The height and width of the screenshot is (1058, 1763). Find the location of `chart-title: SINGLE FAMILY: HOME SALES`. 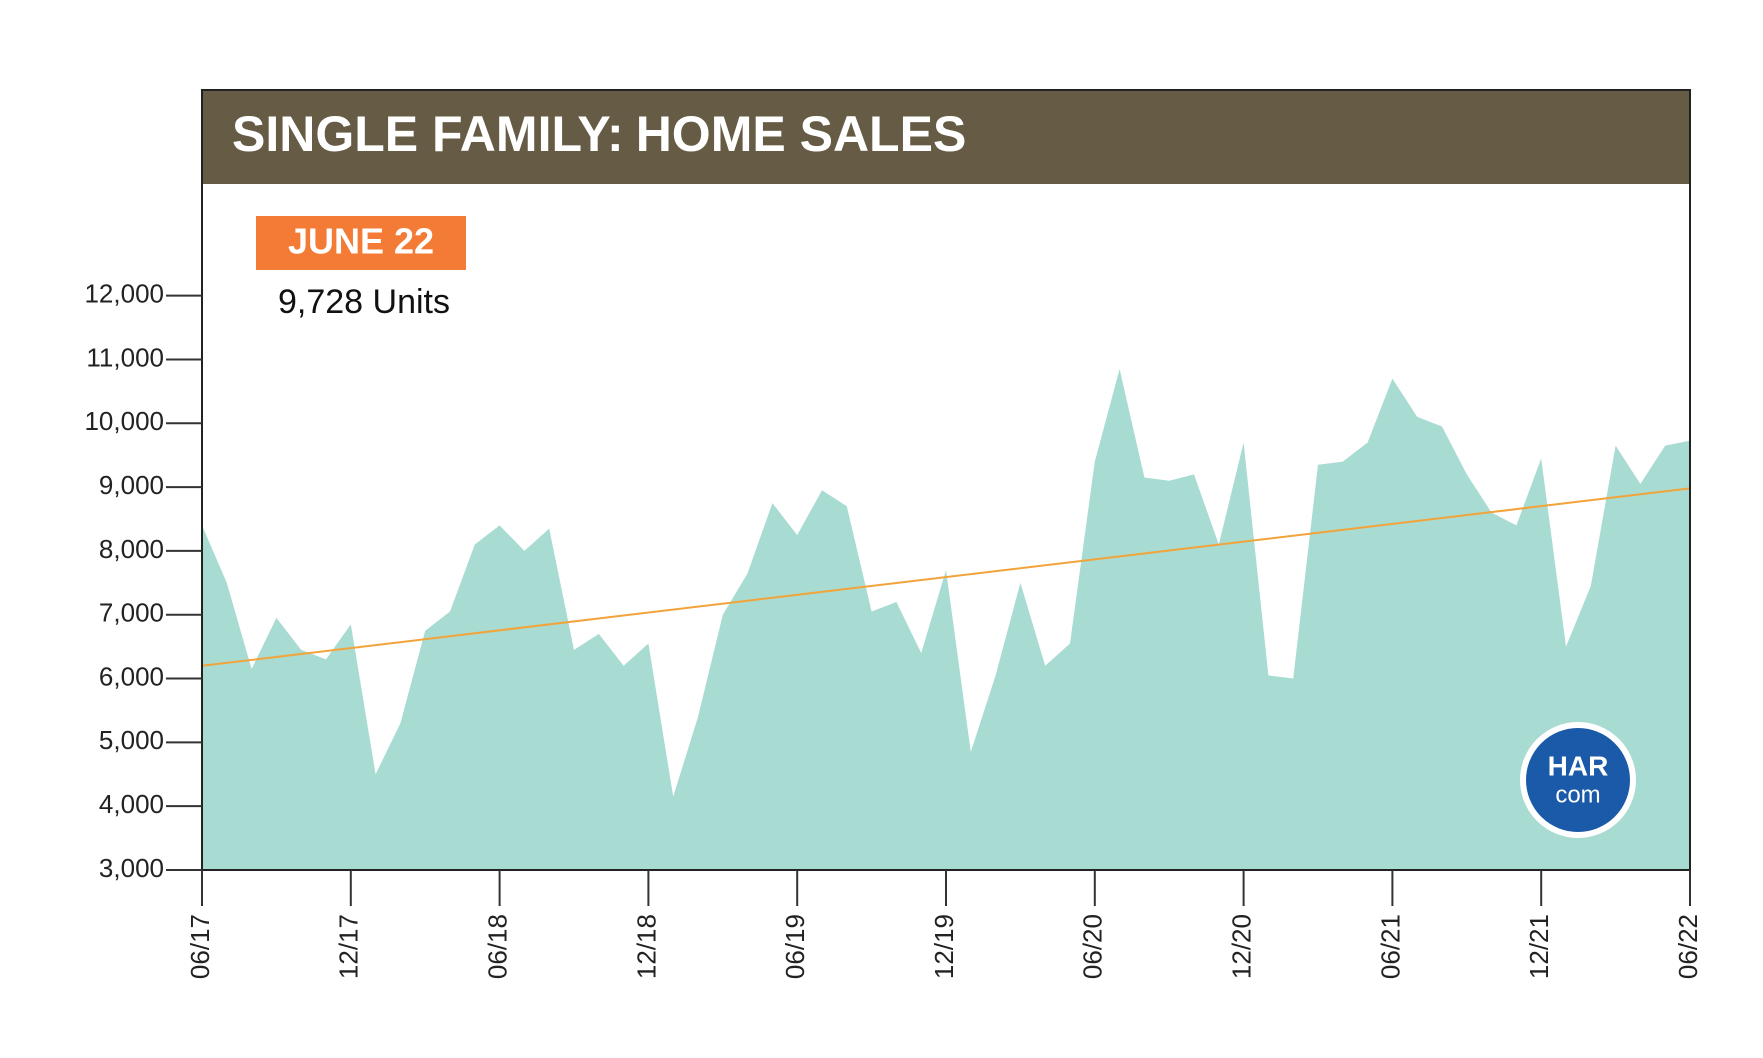

chart-title: SINGLE FAMILY: HOME SALES is located at coordinates (599, 134).